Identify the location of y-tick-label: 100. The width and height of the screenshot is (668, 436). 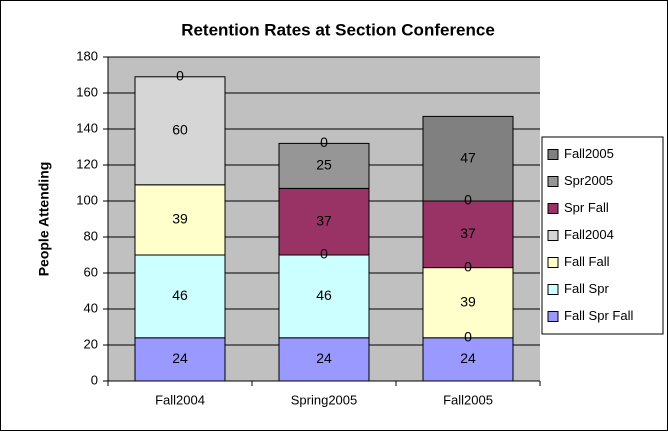
(87, 199).